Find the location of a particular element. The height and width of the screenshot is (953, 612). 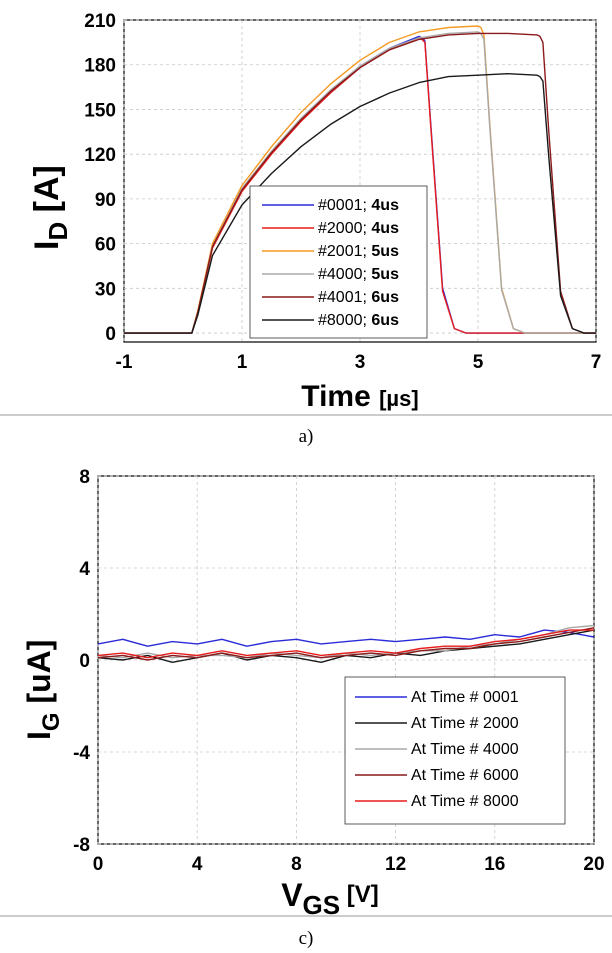

panel-a-x-tick-label: 3 is located at coordinates (360, 362).